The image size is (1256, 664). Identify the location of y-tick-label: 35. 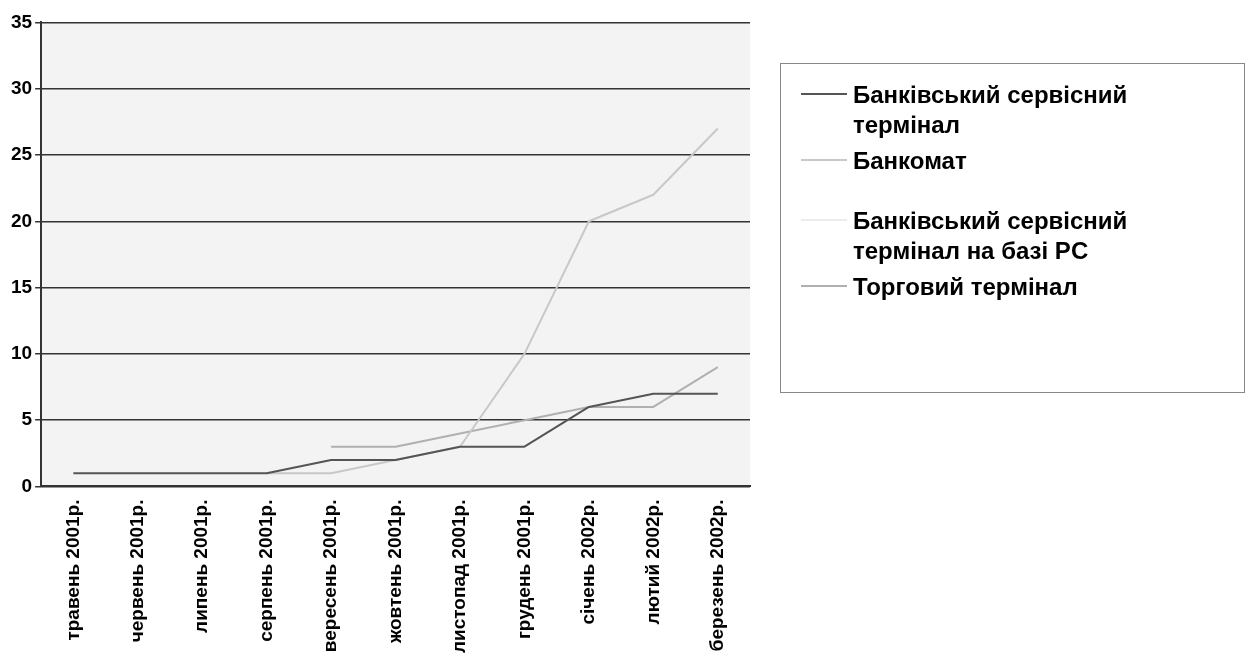
(21, 21).